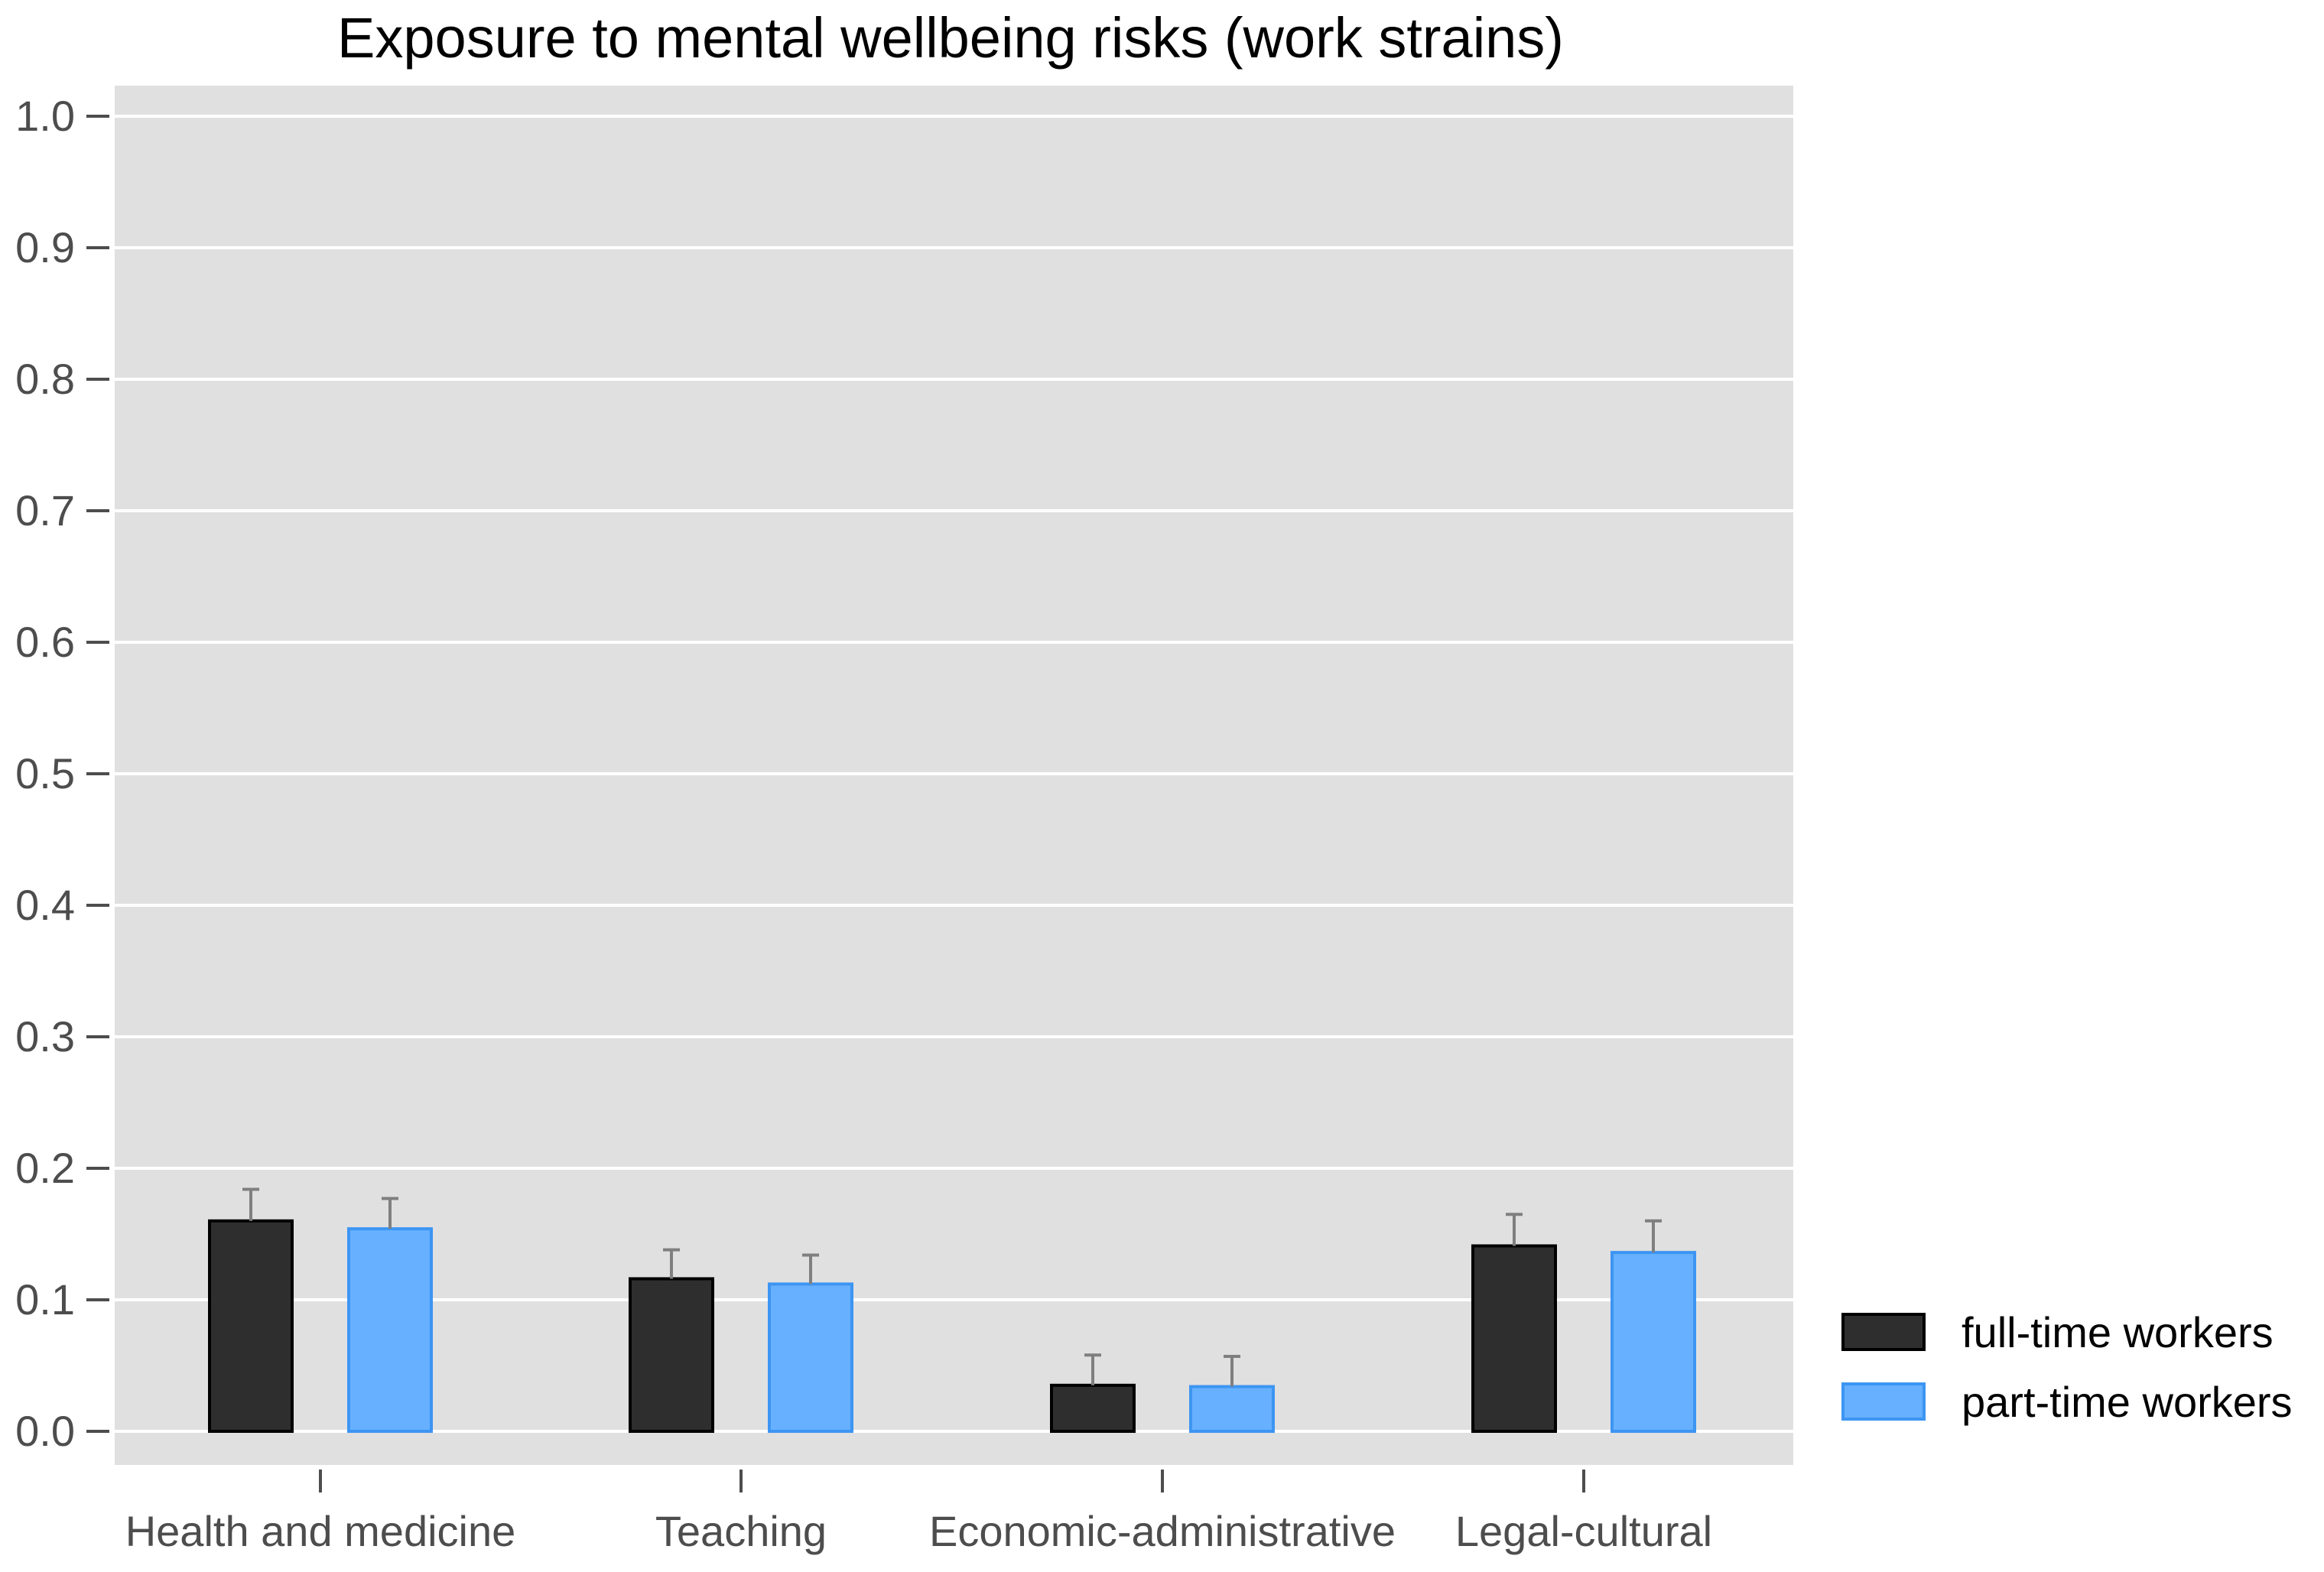  What do you see at coordinates (45, 1036) in the screenshot?
I see `y-tick-label: 0.3` at bounding box center [45, 1036].